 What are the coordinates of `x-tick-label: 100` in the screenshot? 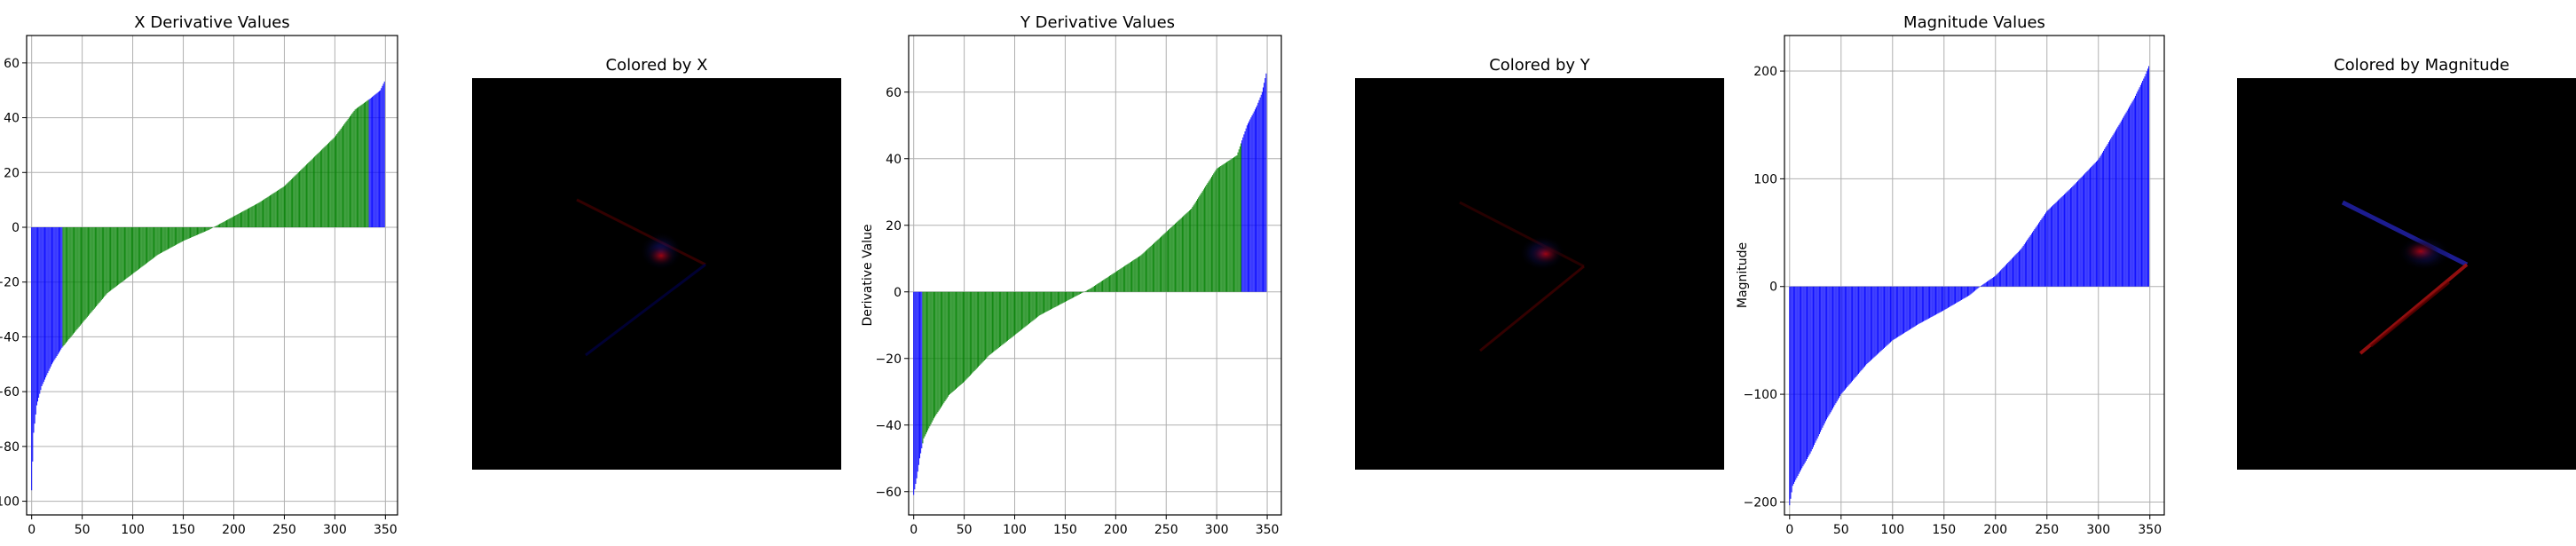 It's located at (1015, 530).